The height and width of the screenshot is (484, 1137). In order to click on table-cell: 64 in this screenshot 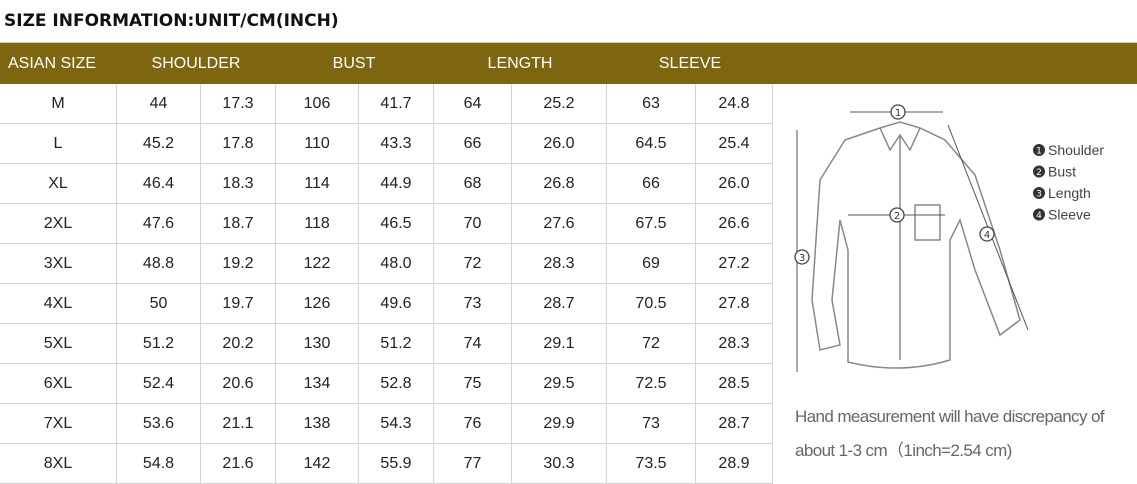, I will do `click(473, 104)`.